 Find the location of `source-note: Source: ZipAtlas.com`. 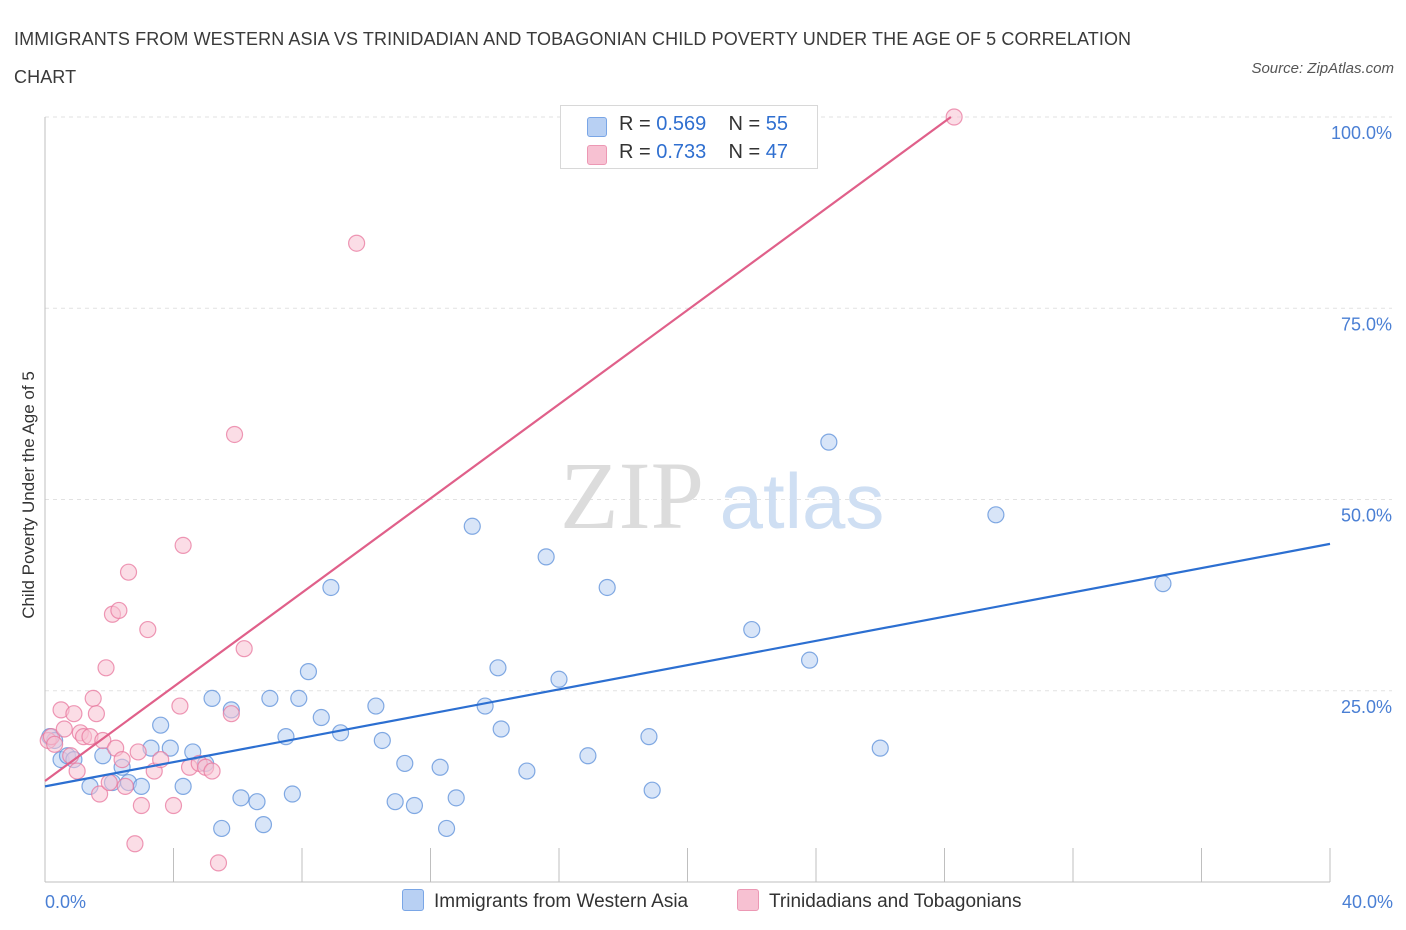

source-note: Source: ZipAtlas.com is located at coordinates (1322, 68).